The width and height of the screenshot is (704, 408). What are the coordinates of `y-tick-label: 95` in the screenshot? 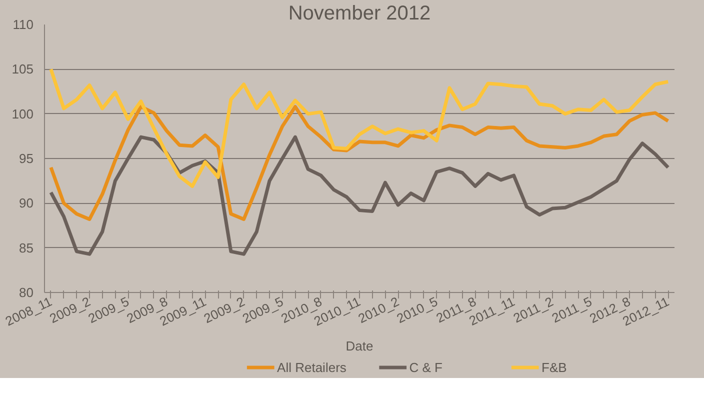 It's located at (26, 158).